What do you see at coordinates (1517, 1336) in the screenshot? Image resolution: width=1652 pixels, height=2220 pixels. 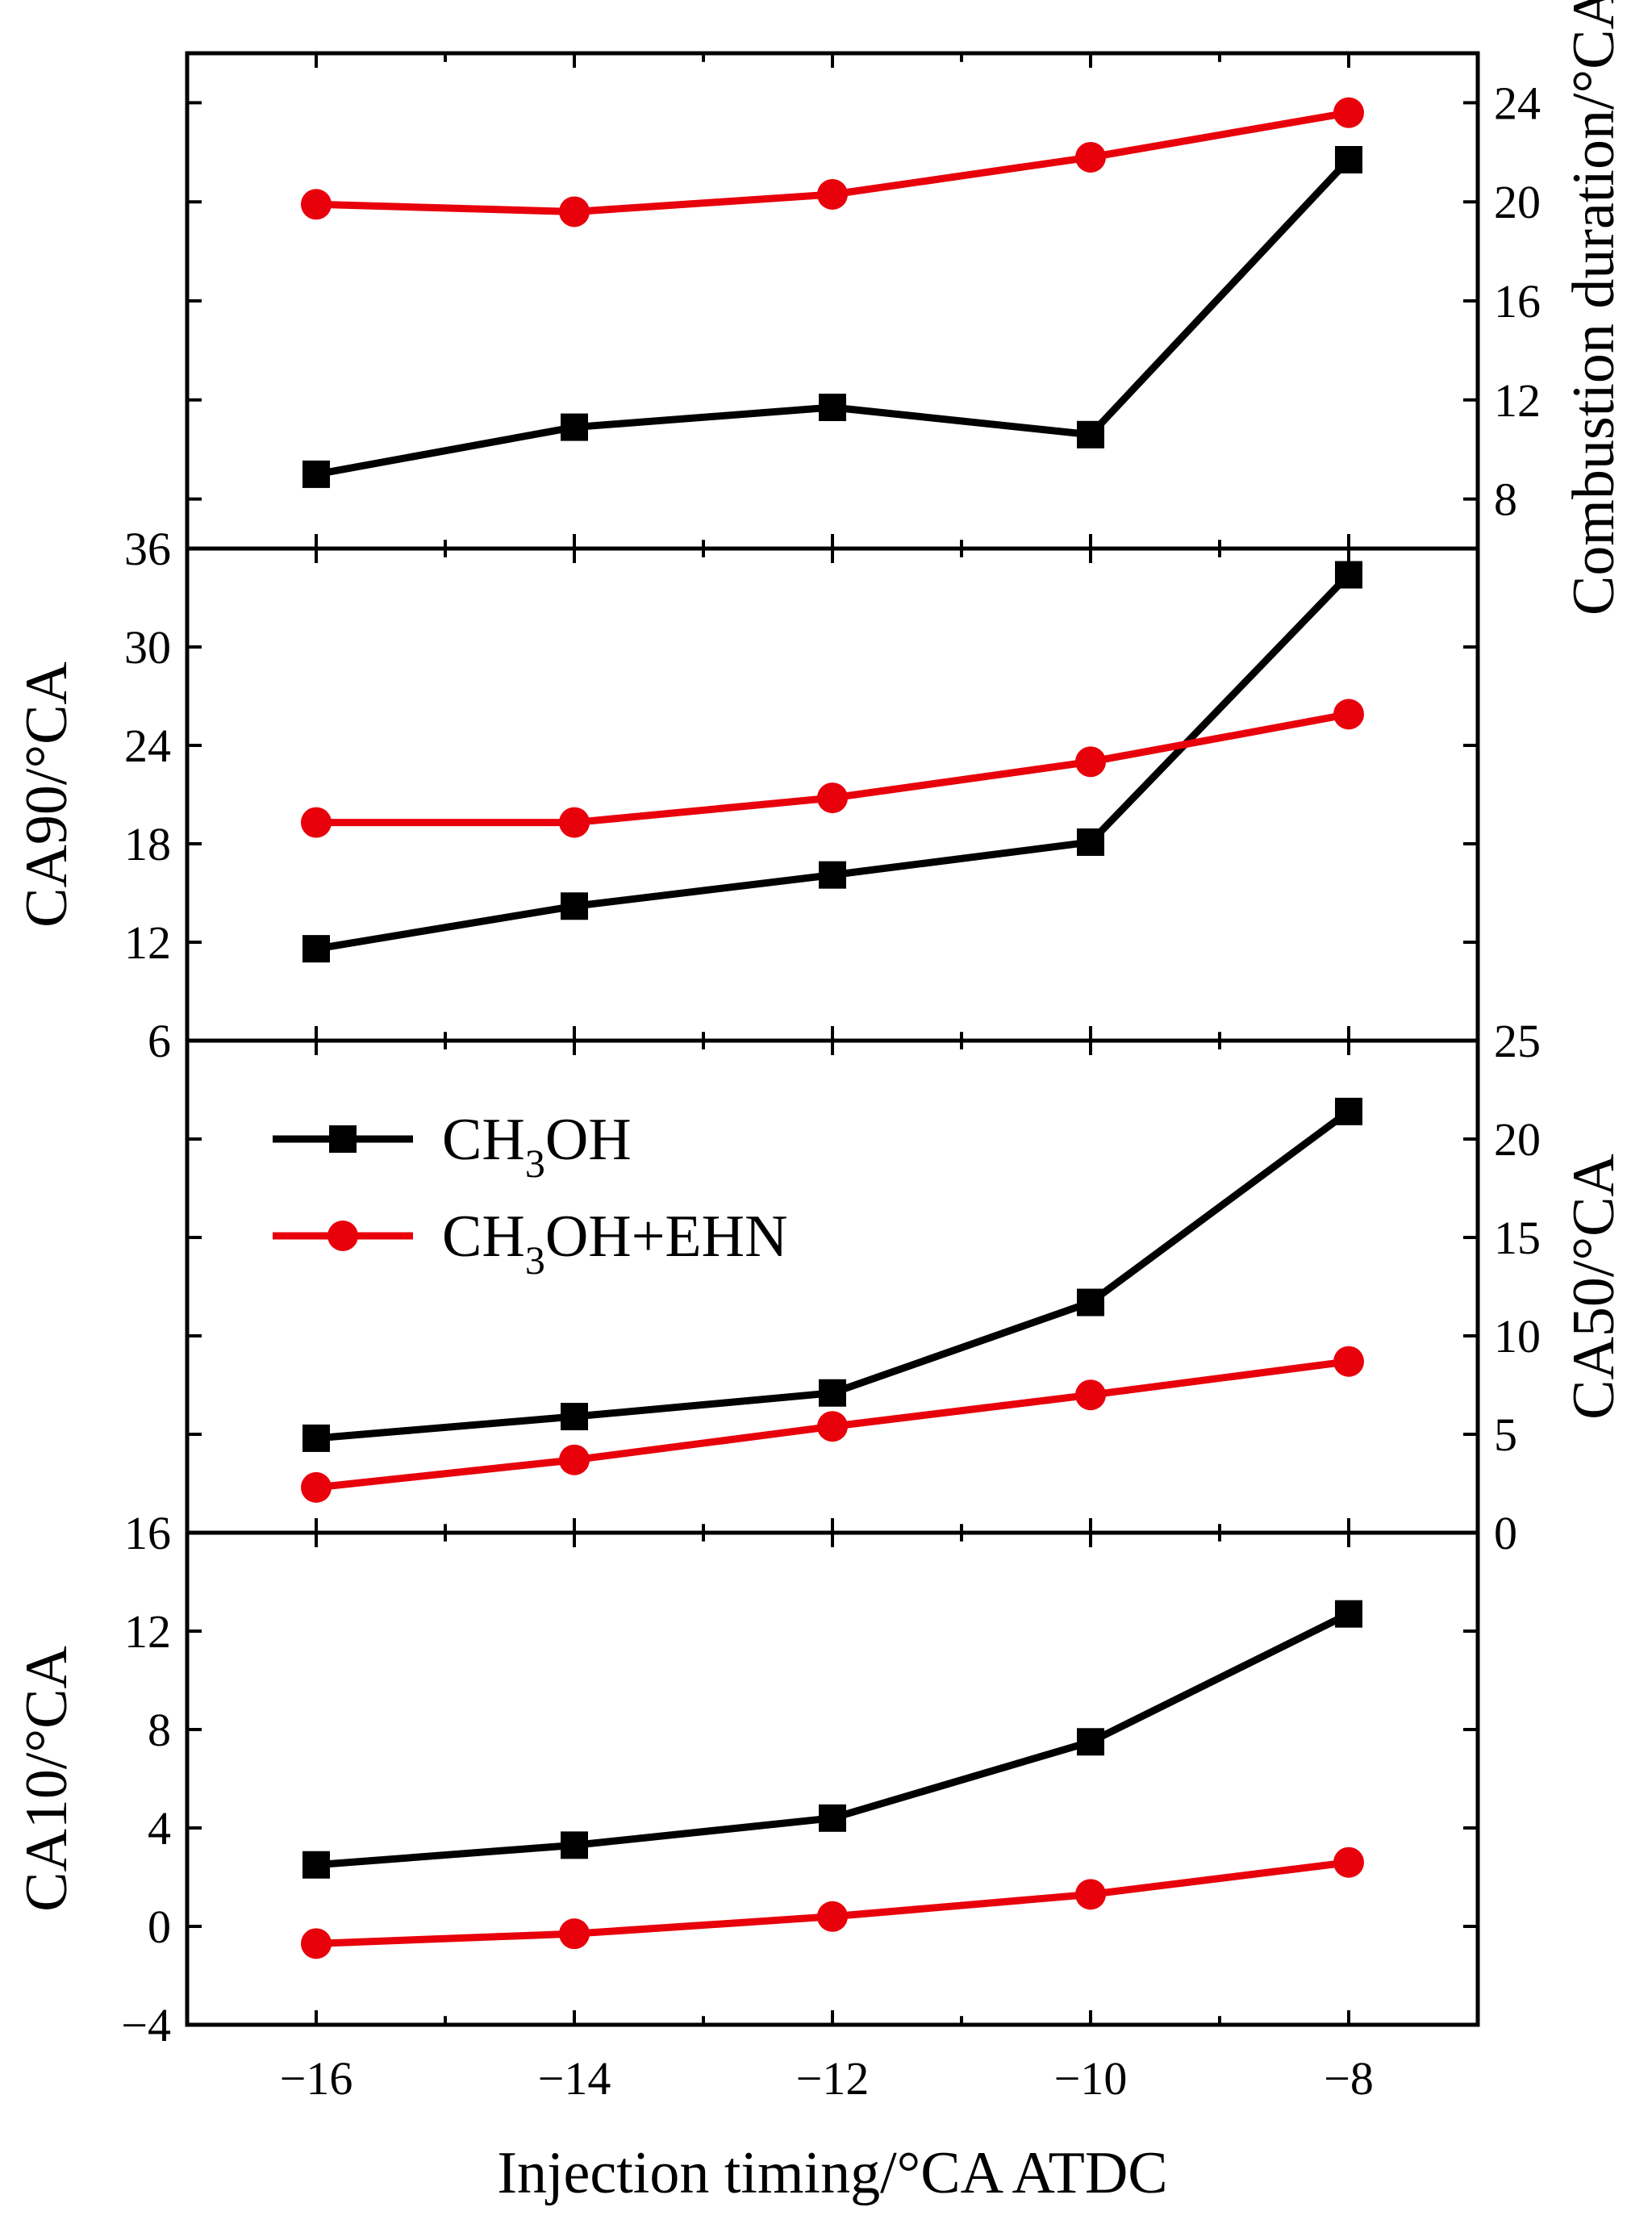 I see `ytick-label: 10` at bounding box center [1517, 1336].